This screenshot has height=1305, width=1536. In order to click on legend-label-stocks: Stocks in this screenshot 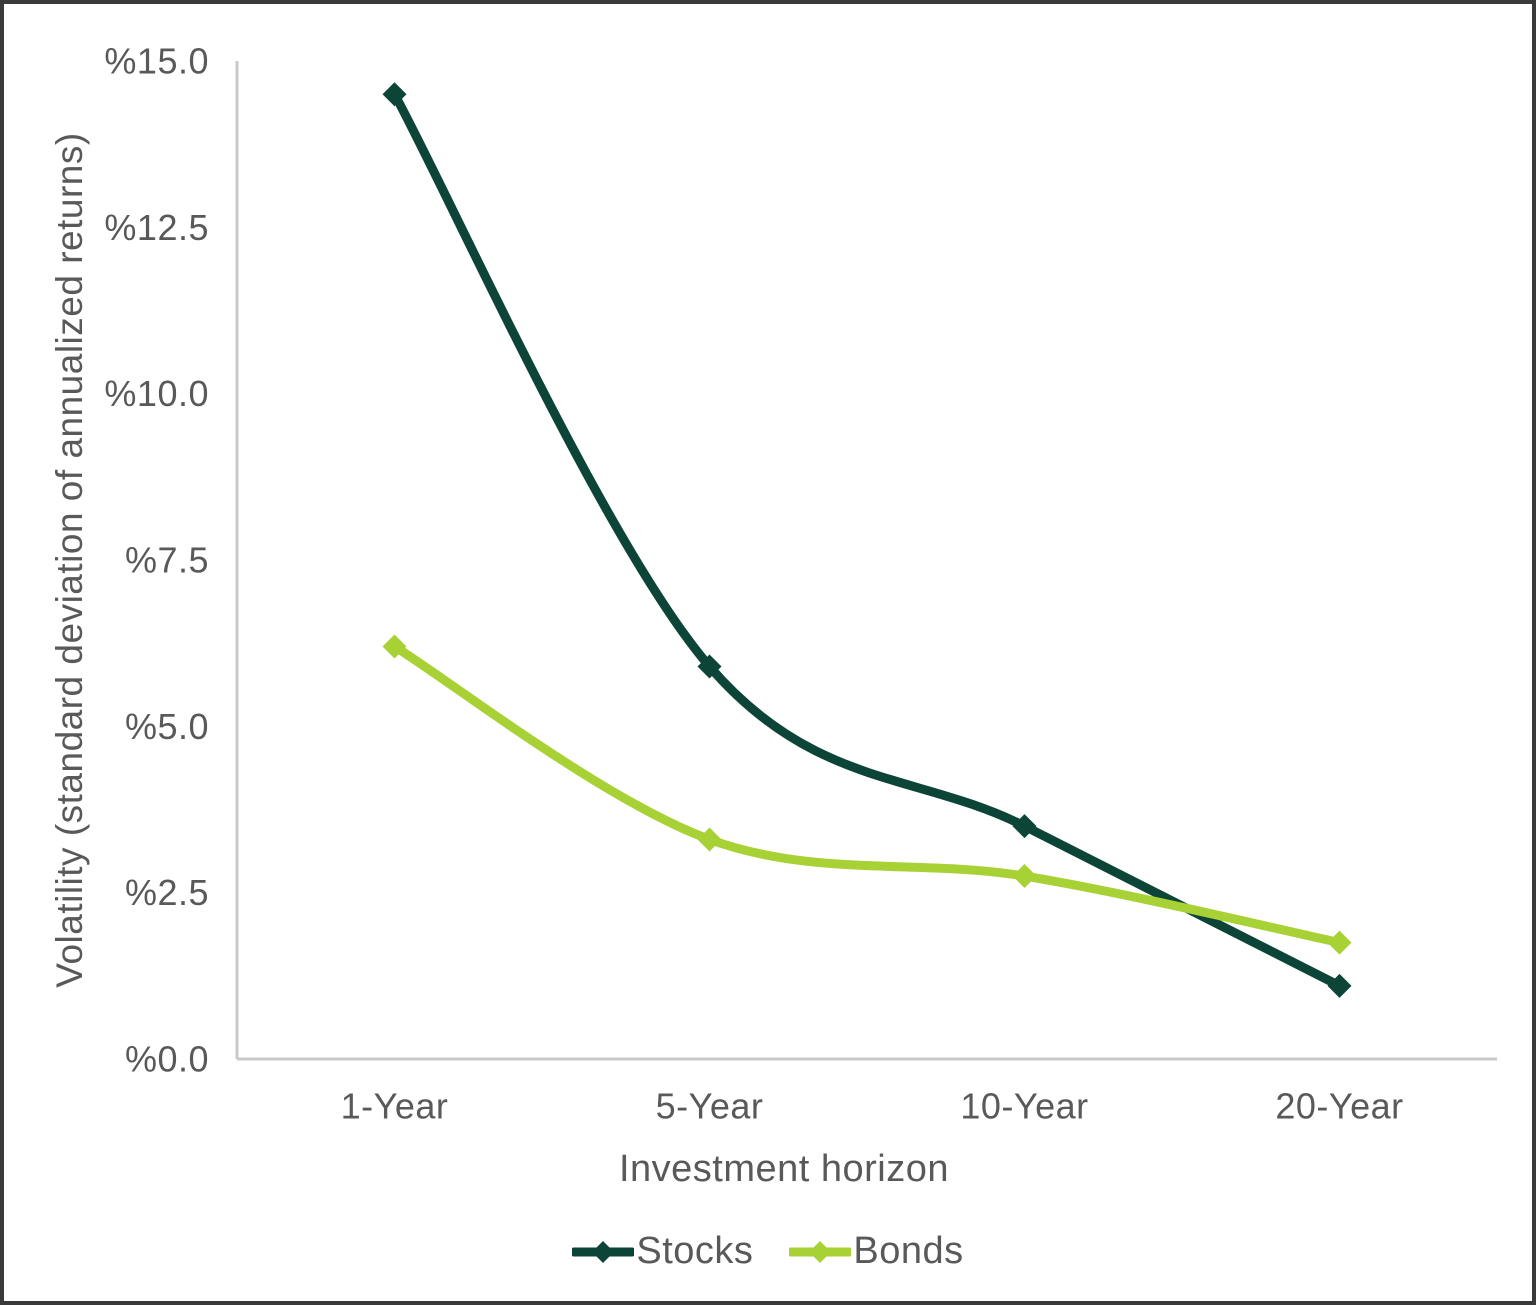, I will do `click(695, 1251)`.